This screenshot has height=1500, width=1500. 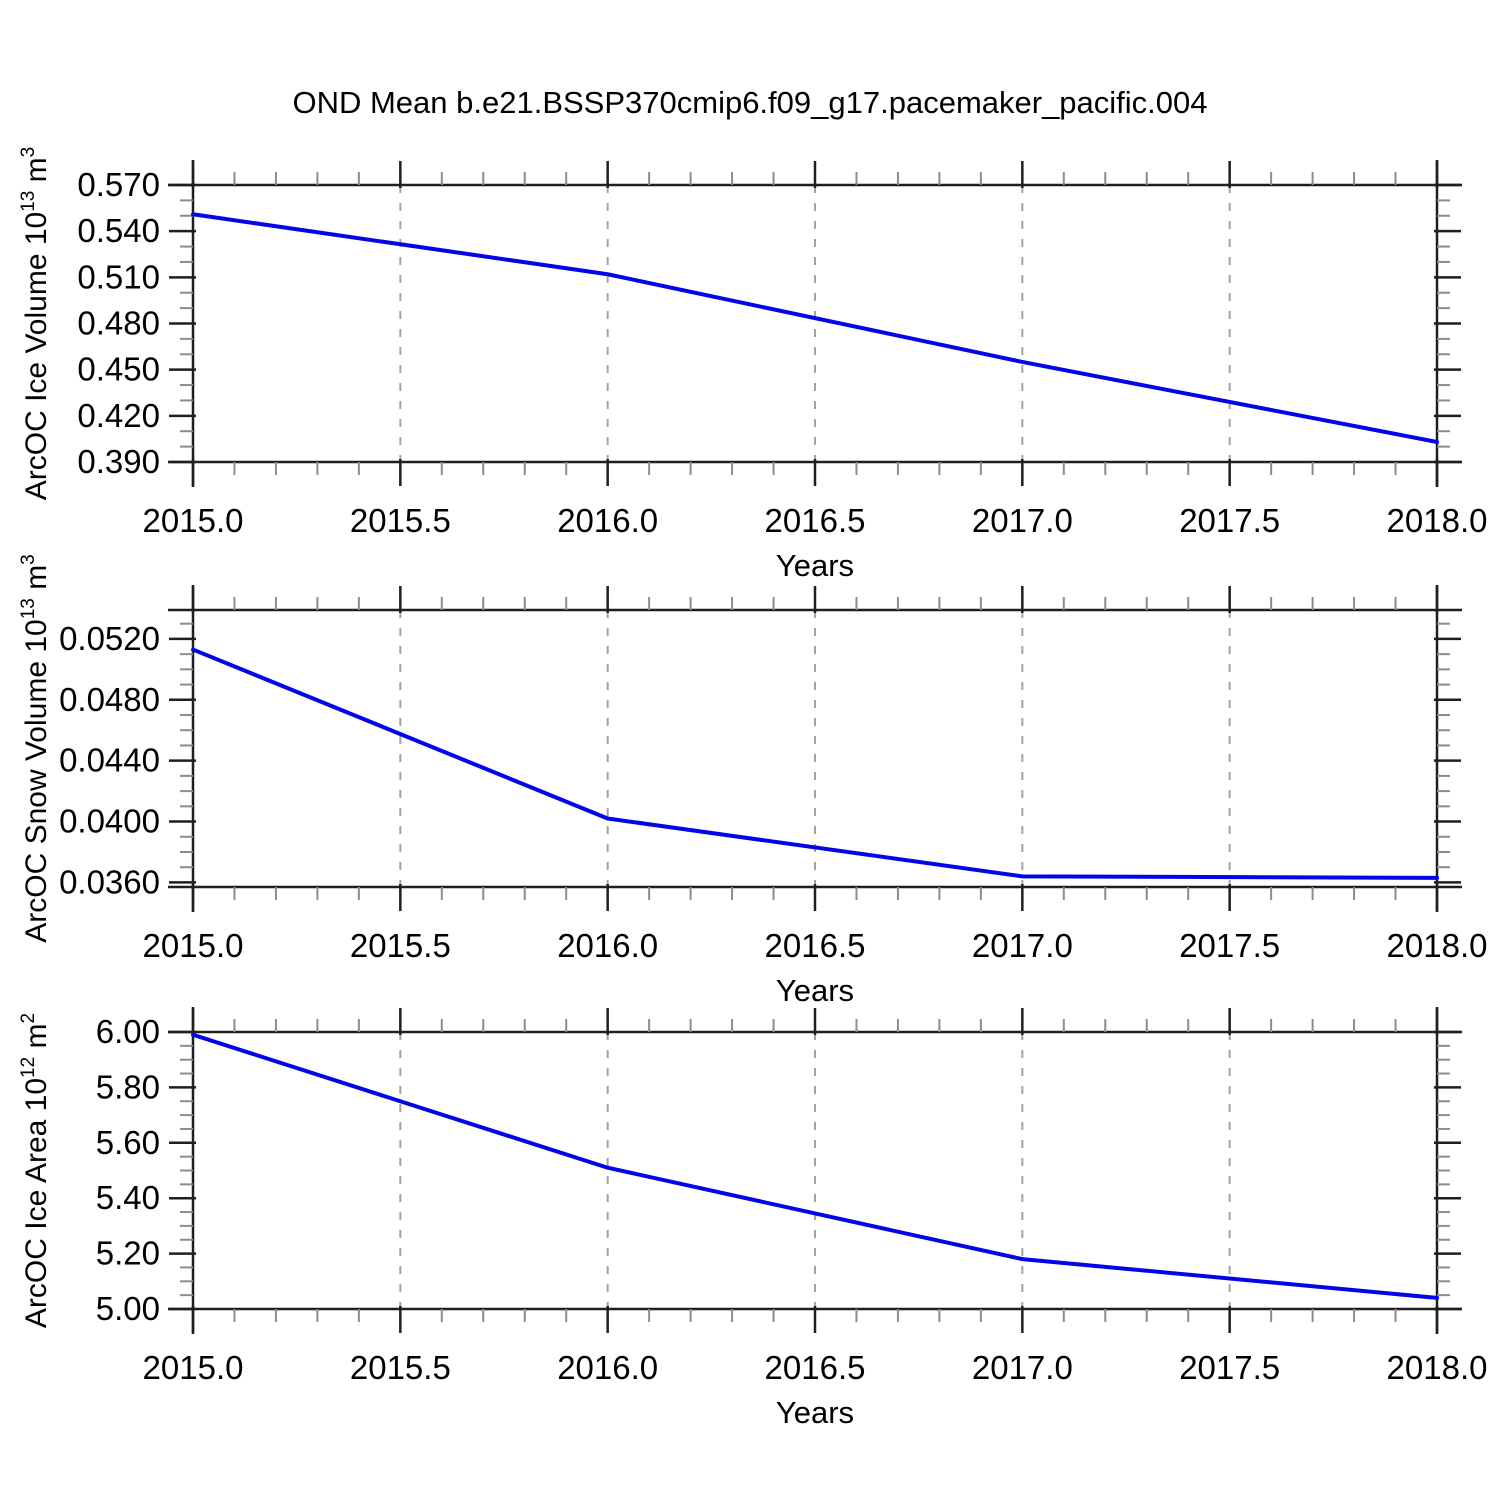 What do you see at coordinates (118, 323) in the screenshot?
I see `y-tick-label: 0.480` at bounding box center [118, 323].